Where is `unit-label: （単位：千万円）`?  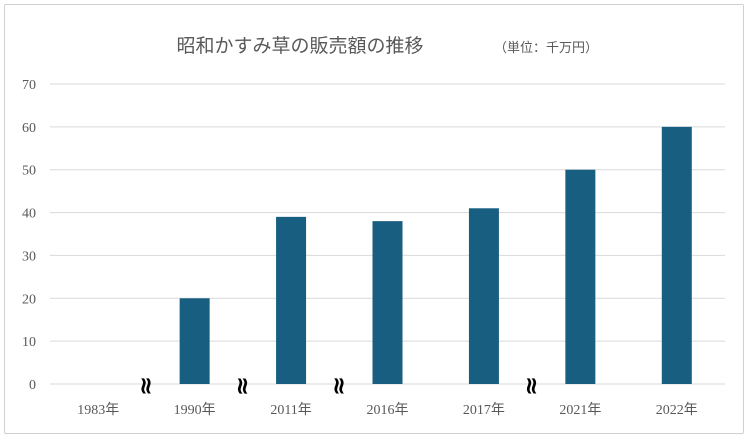 unit-label: （単位：千万円） is located at coordinates (546, 48).